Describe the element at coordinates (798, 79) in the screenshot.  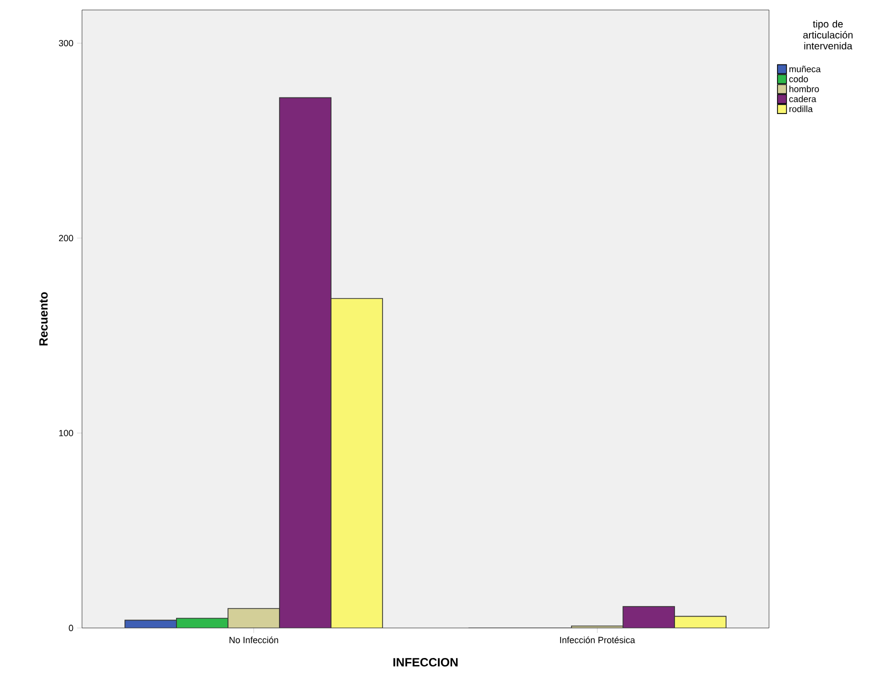
I see `legend-label: codo` at that location.